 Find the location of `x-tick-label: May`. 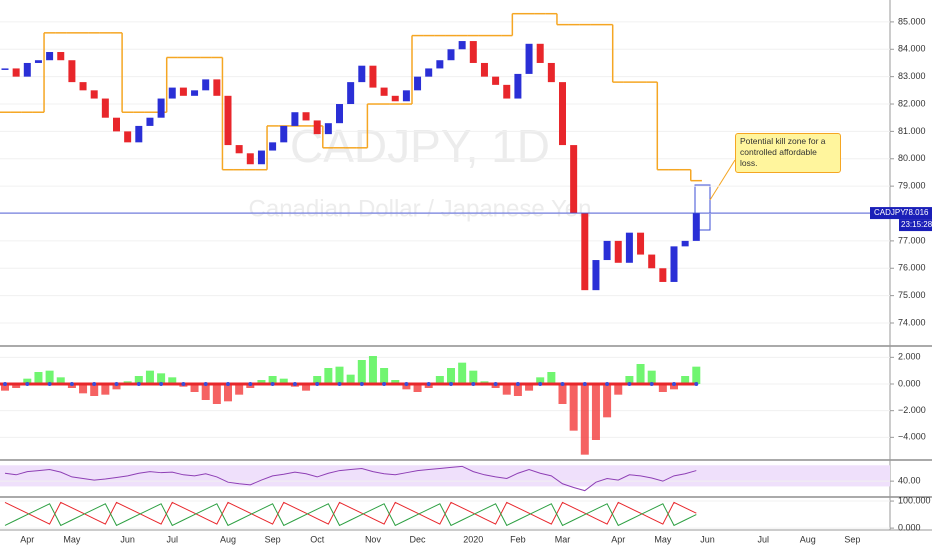

x-tick-label: May is located at coordinates (72, 539).